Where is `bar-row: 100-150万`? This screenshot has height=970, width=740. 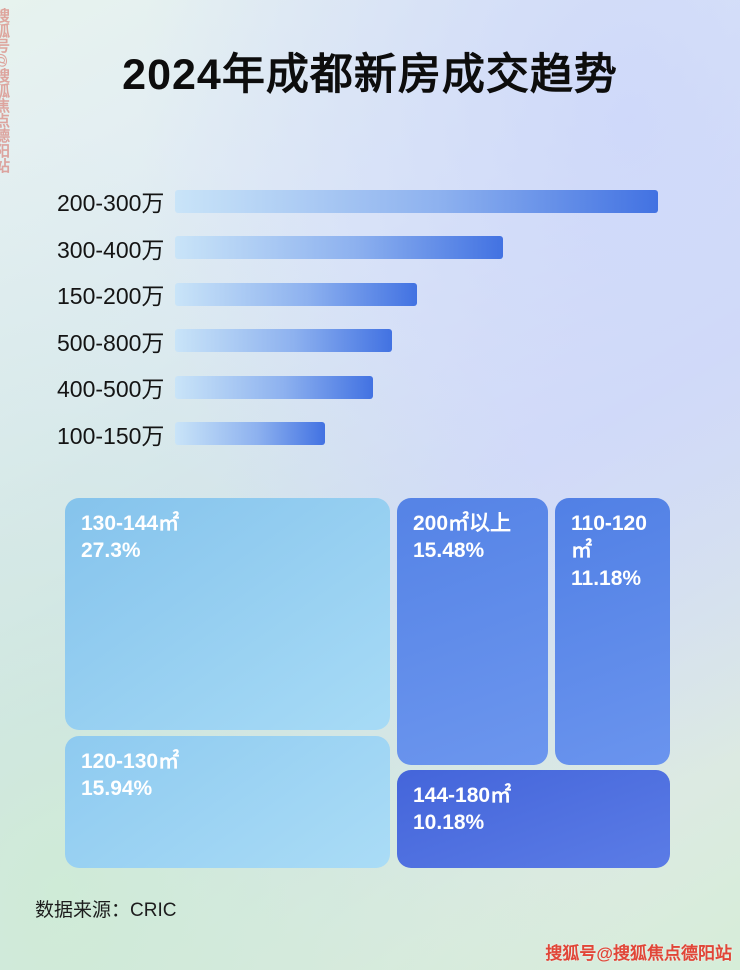 bar-row: 100-150万 is located at coordinates (362, 434).